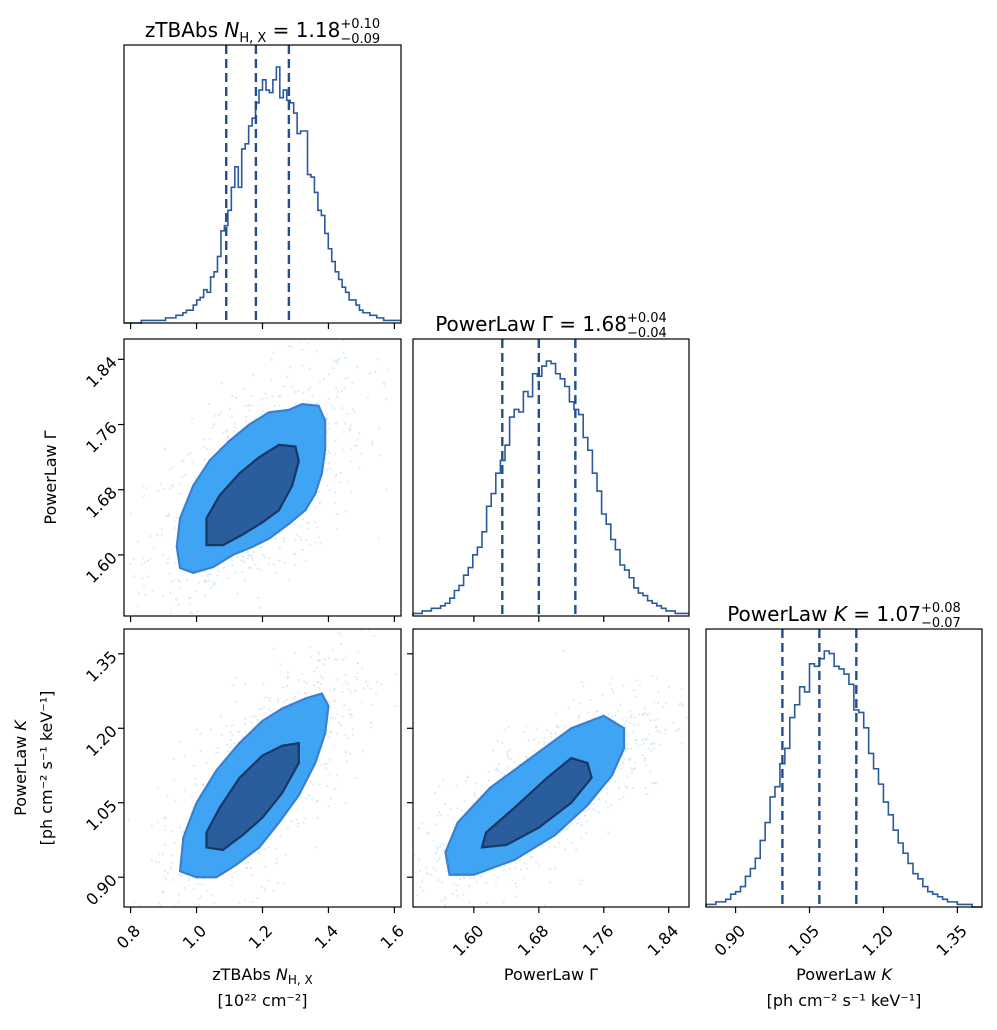  I want to click on y-tick-label-gamma: 1.76, so click(101, 437).